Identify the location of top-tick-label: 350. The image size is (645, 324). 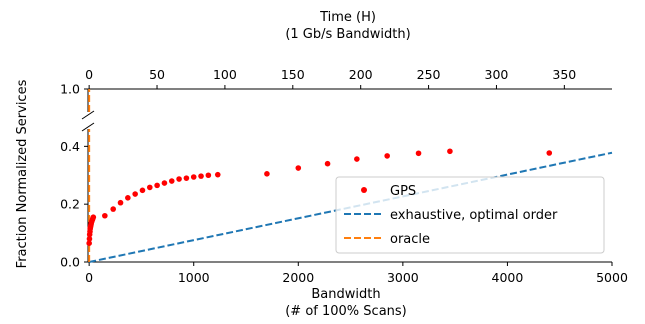
(564, 74).